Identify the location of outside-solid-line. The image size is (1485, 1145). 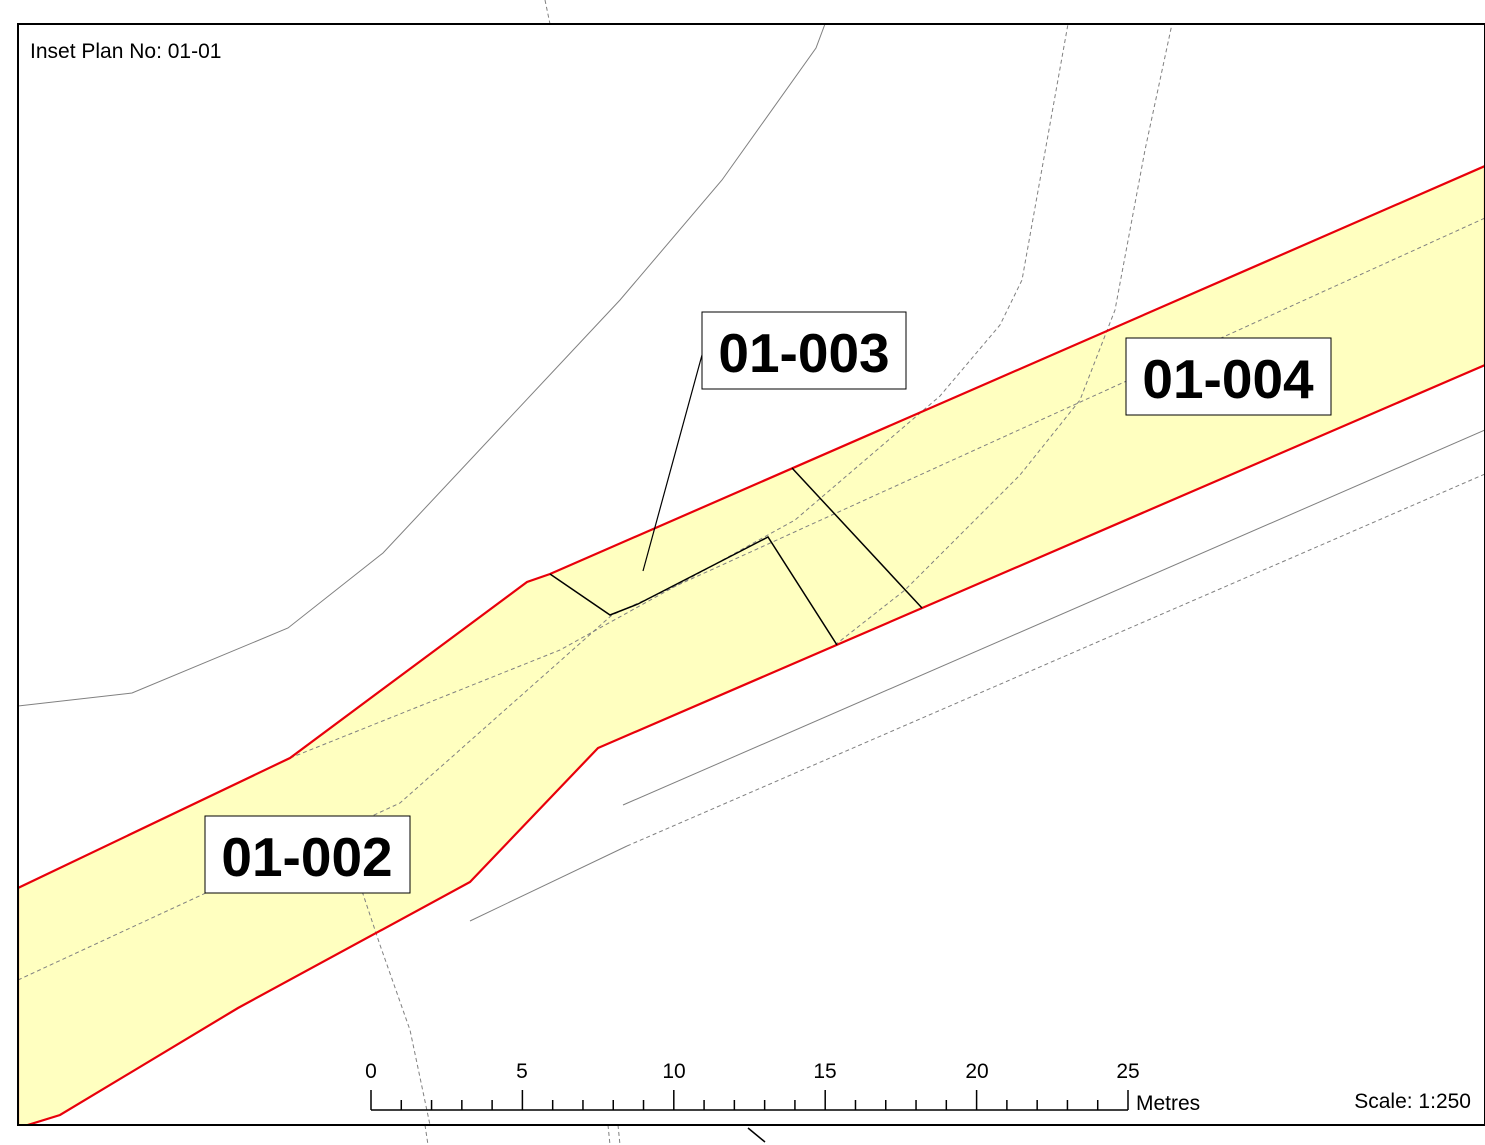
(756, 1135).